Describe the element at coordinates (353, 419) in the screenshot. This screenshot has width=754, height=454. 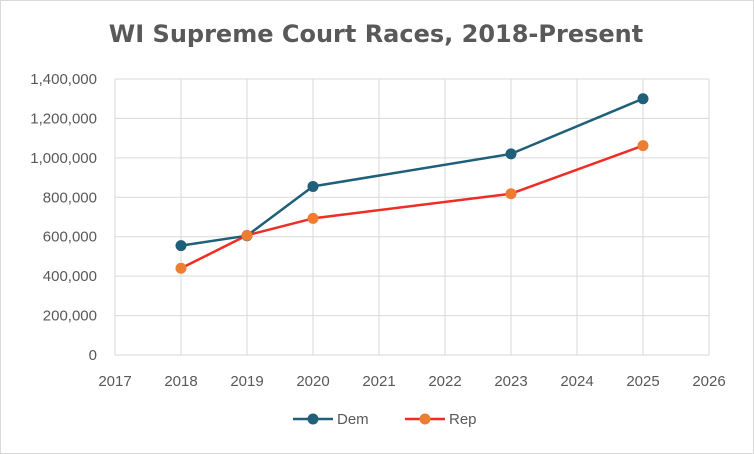
I see `legend-label-dem: Dem` at that location.